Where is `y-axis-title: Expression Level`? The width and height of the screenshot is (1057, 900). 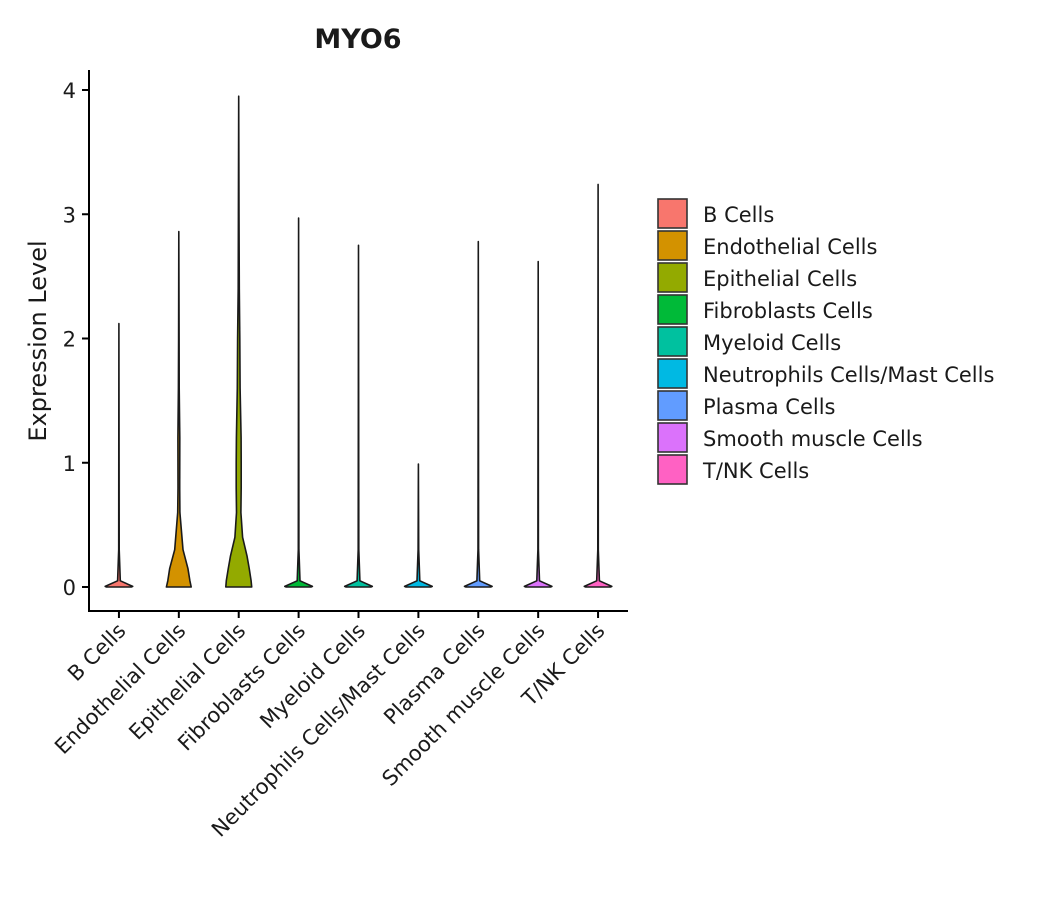
y-axis-title: Expression Level is located at coordinates (38, 340).